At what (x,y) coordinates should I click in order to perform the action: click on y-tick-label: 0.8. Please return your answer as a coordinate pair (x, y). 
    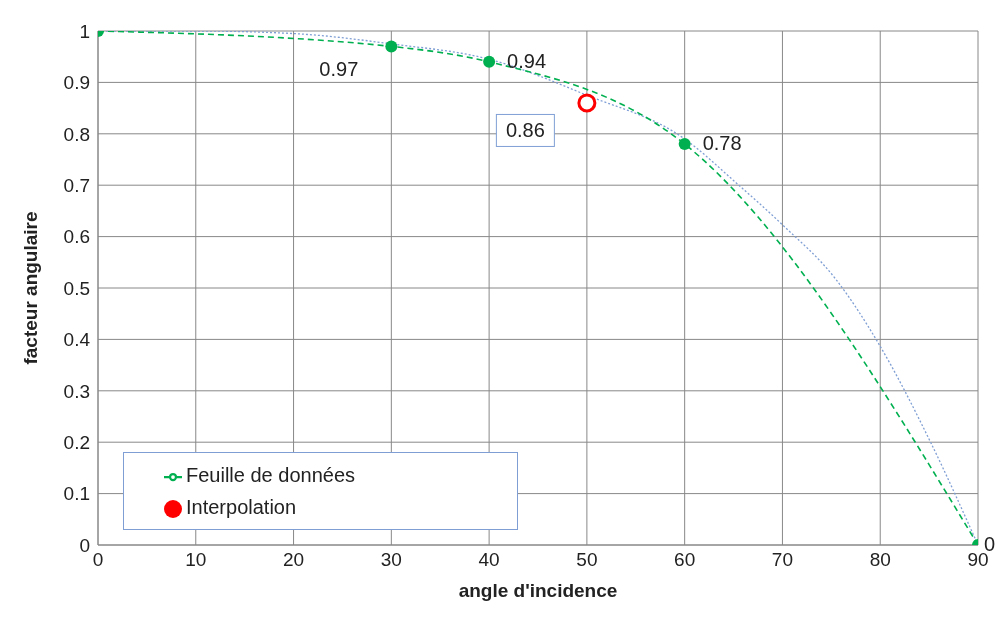
    Looking at the image, I should click on (76, 134).